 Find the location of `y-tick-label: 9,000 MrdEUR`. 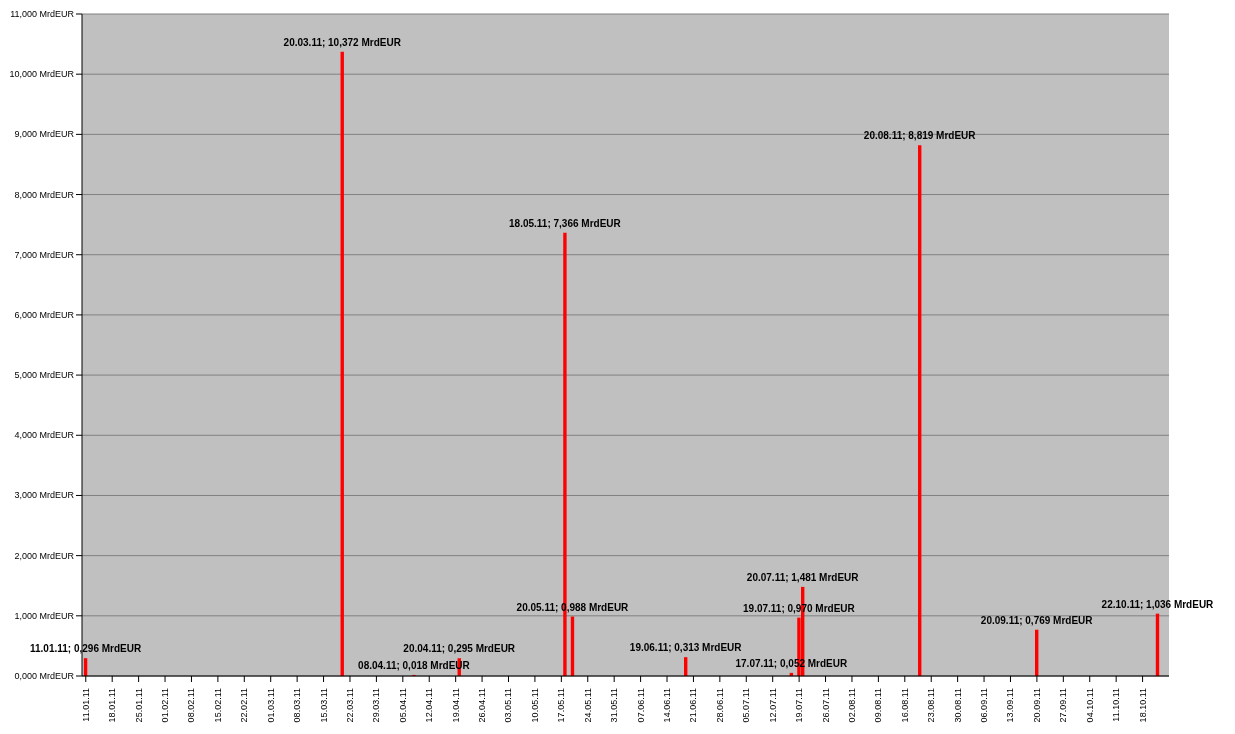

y-tick-label: 9,000 MrdEUR is located at coordinates (44, 134).